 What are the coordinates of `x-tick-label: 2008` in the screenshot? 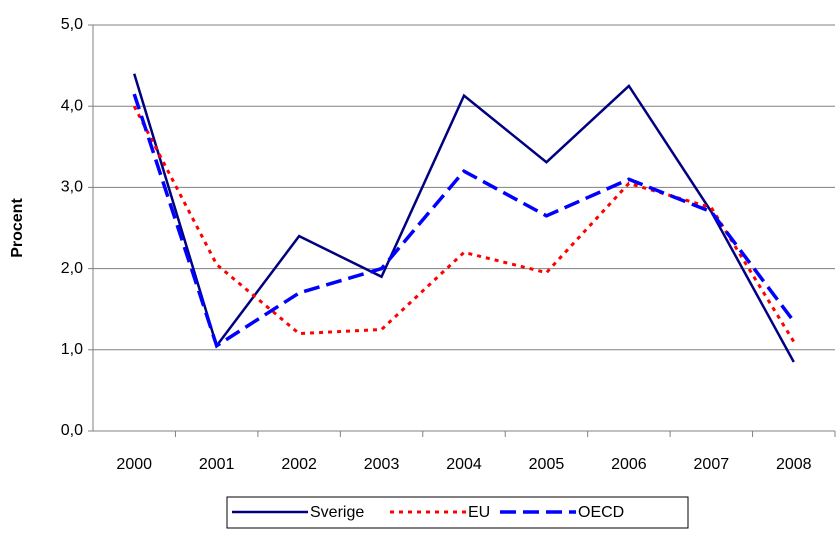 It's located at (794, 464).